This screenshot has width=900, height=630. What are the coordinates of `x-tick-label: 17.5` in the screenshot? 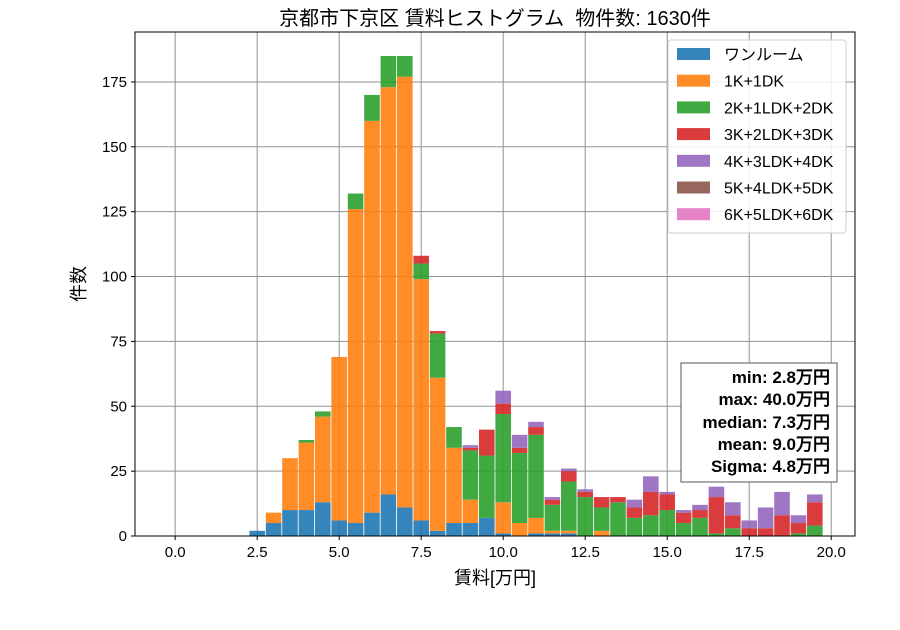 It's located at (749, 552).